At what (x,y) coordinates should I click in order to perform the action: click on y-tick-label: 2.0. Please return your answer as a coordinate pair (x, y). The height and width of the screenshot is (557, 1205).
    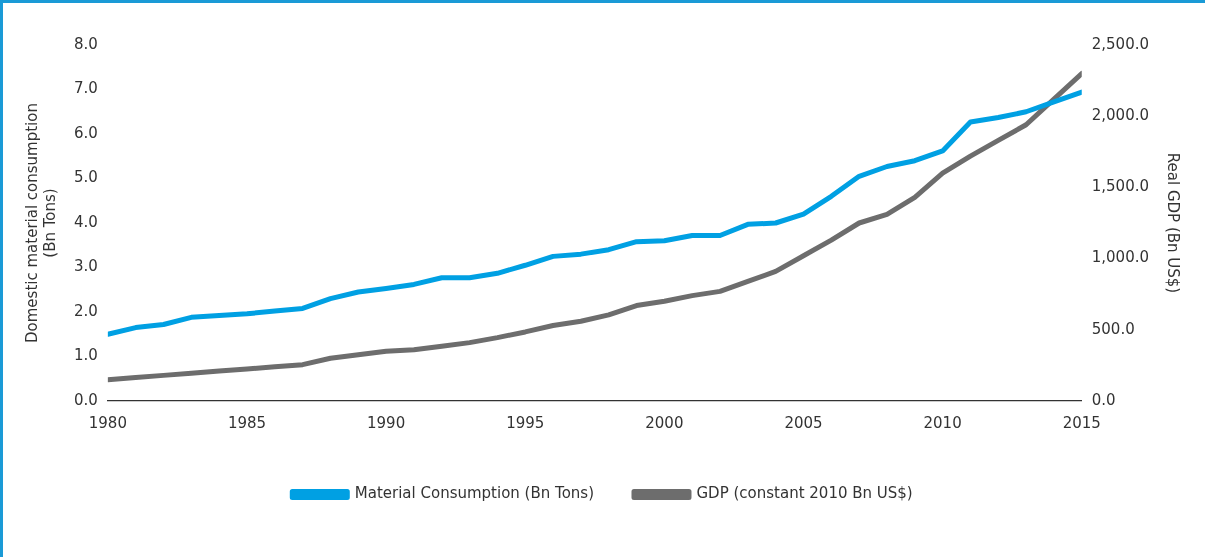
    Looking at the image, I should click on (86, 310).